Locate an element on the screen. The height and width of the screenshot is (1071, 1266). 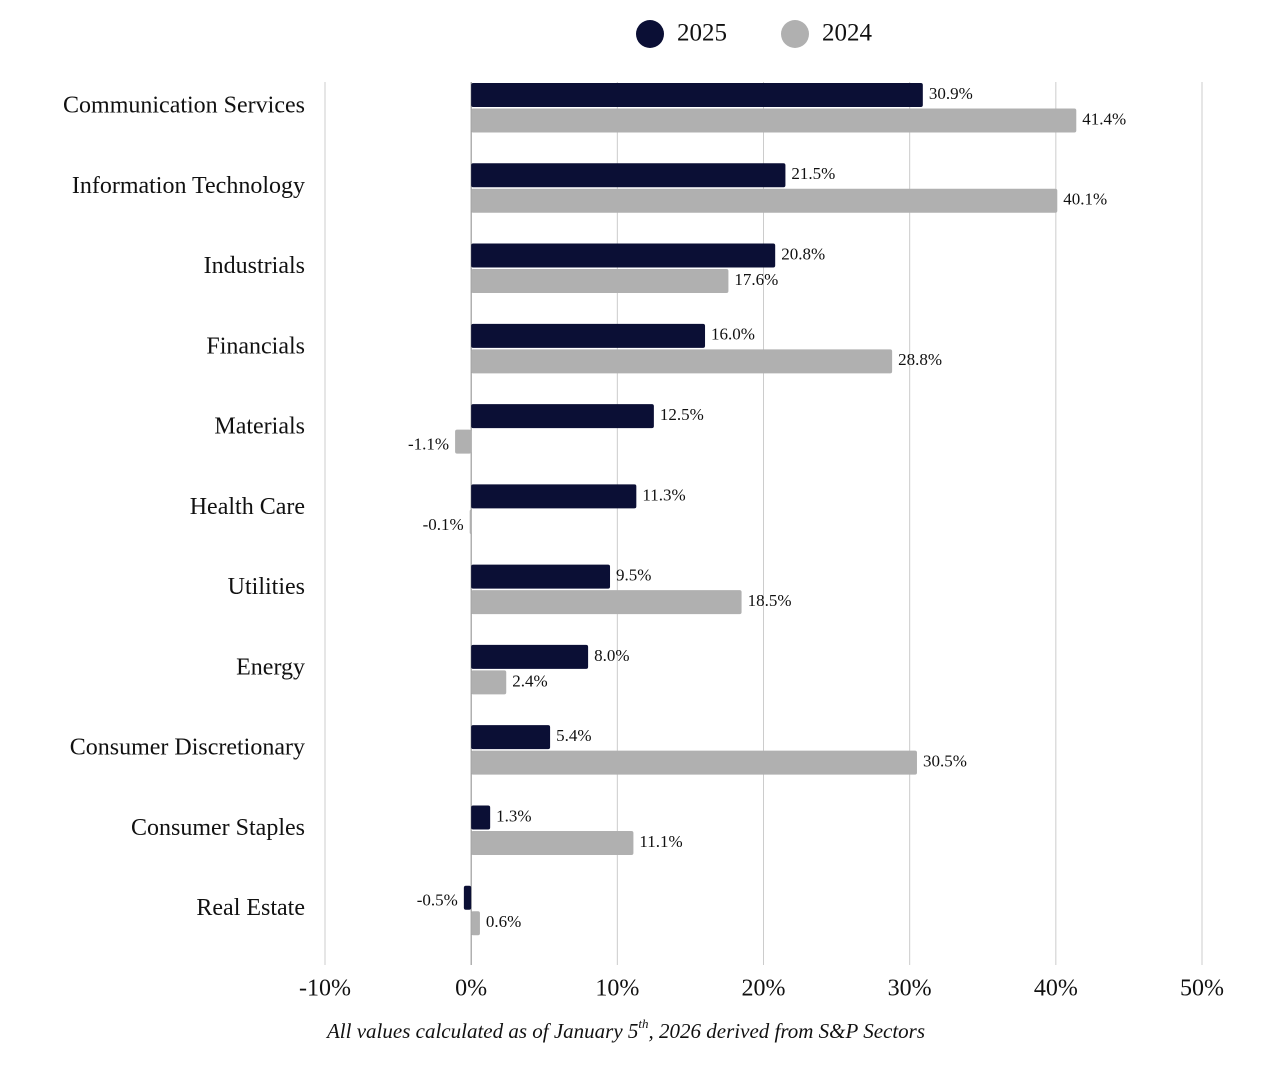
value-label: 17.6% is located at coordinates (756, 279).